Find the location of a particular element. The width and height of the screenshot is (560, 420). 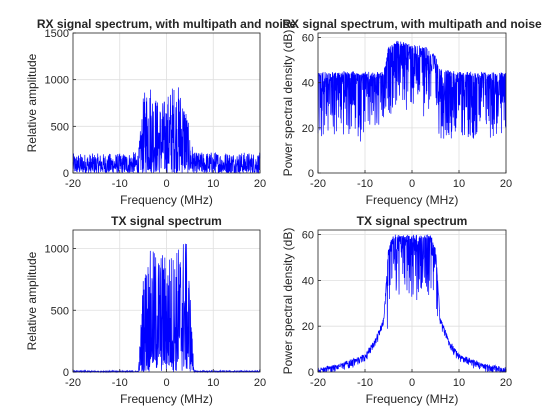

y-tick-label: 1500 is located at coordinates (57, 34).